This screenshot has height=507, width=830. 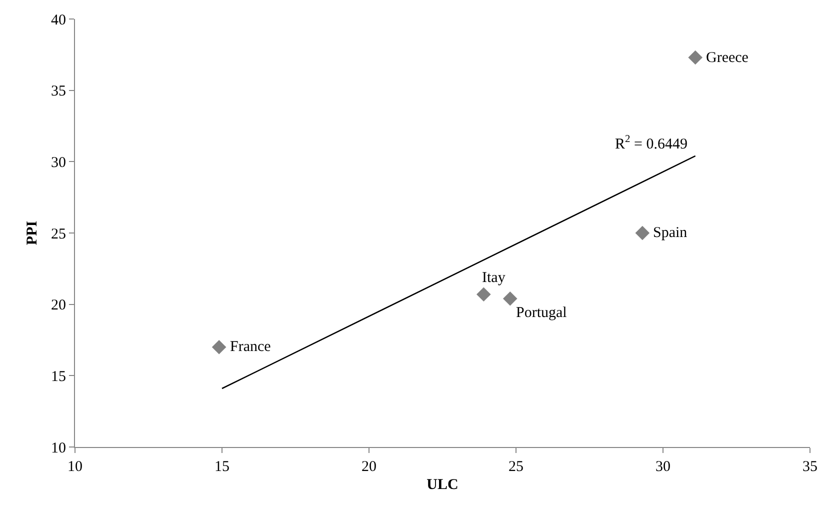 I want to click on annotation: R$^{2}$ = 0.6449, so click(x=651, y=143).